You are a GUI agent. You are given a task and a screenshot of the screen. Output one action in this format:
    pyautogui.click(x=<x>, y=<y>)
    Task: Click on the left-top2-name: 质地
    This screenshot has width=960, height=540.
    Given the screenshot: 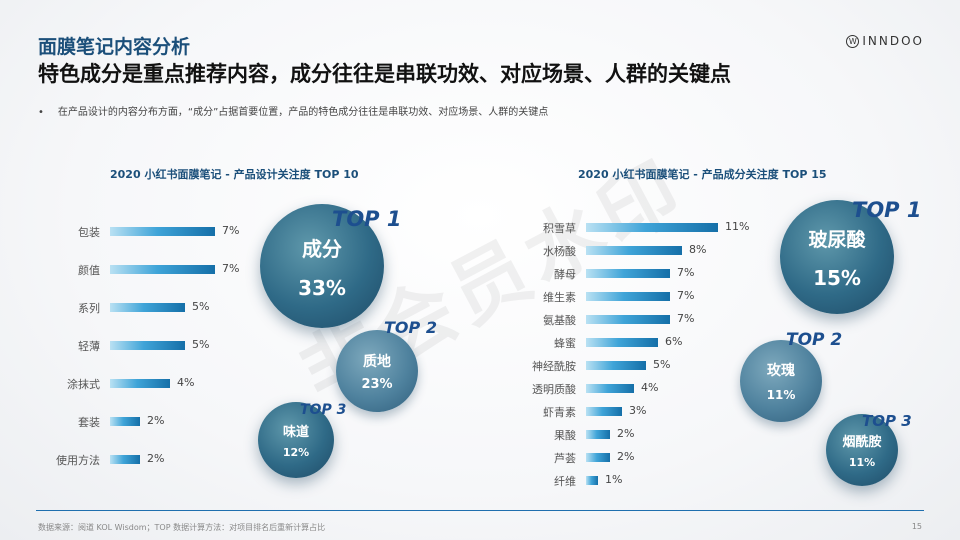 What is the action you would take?
    pyautogui.click(x=377, y=361)
    